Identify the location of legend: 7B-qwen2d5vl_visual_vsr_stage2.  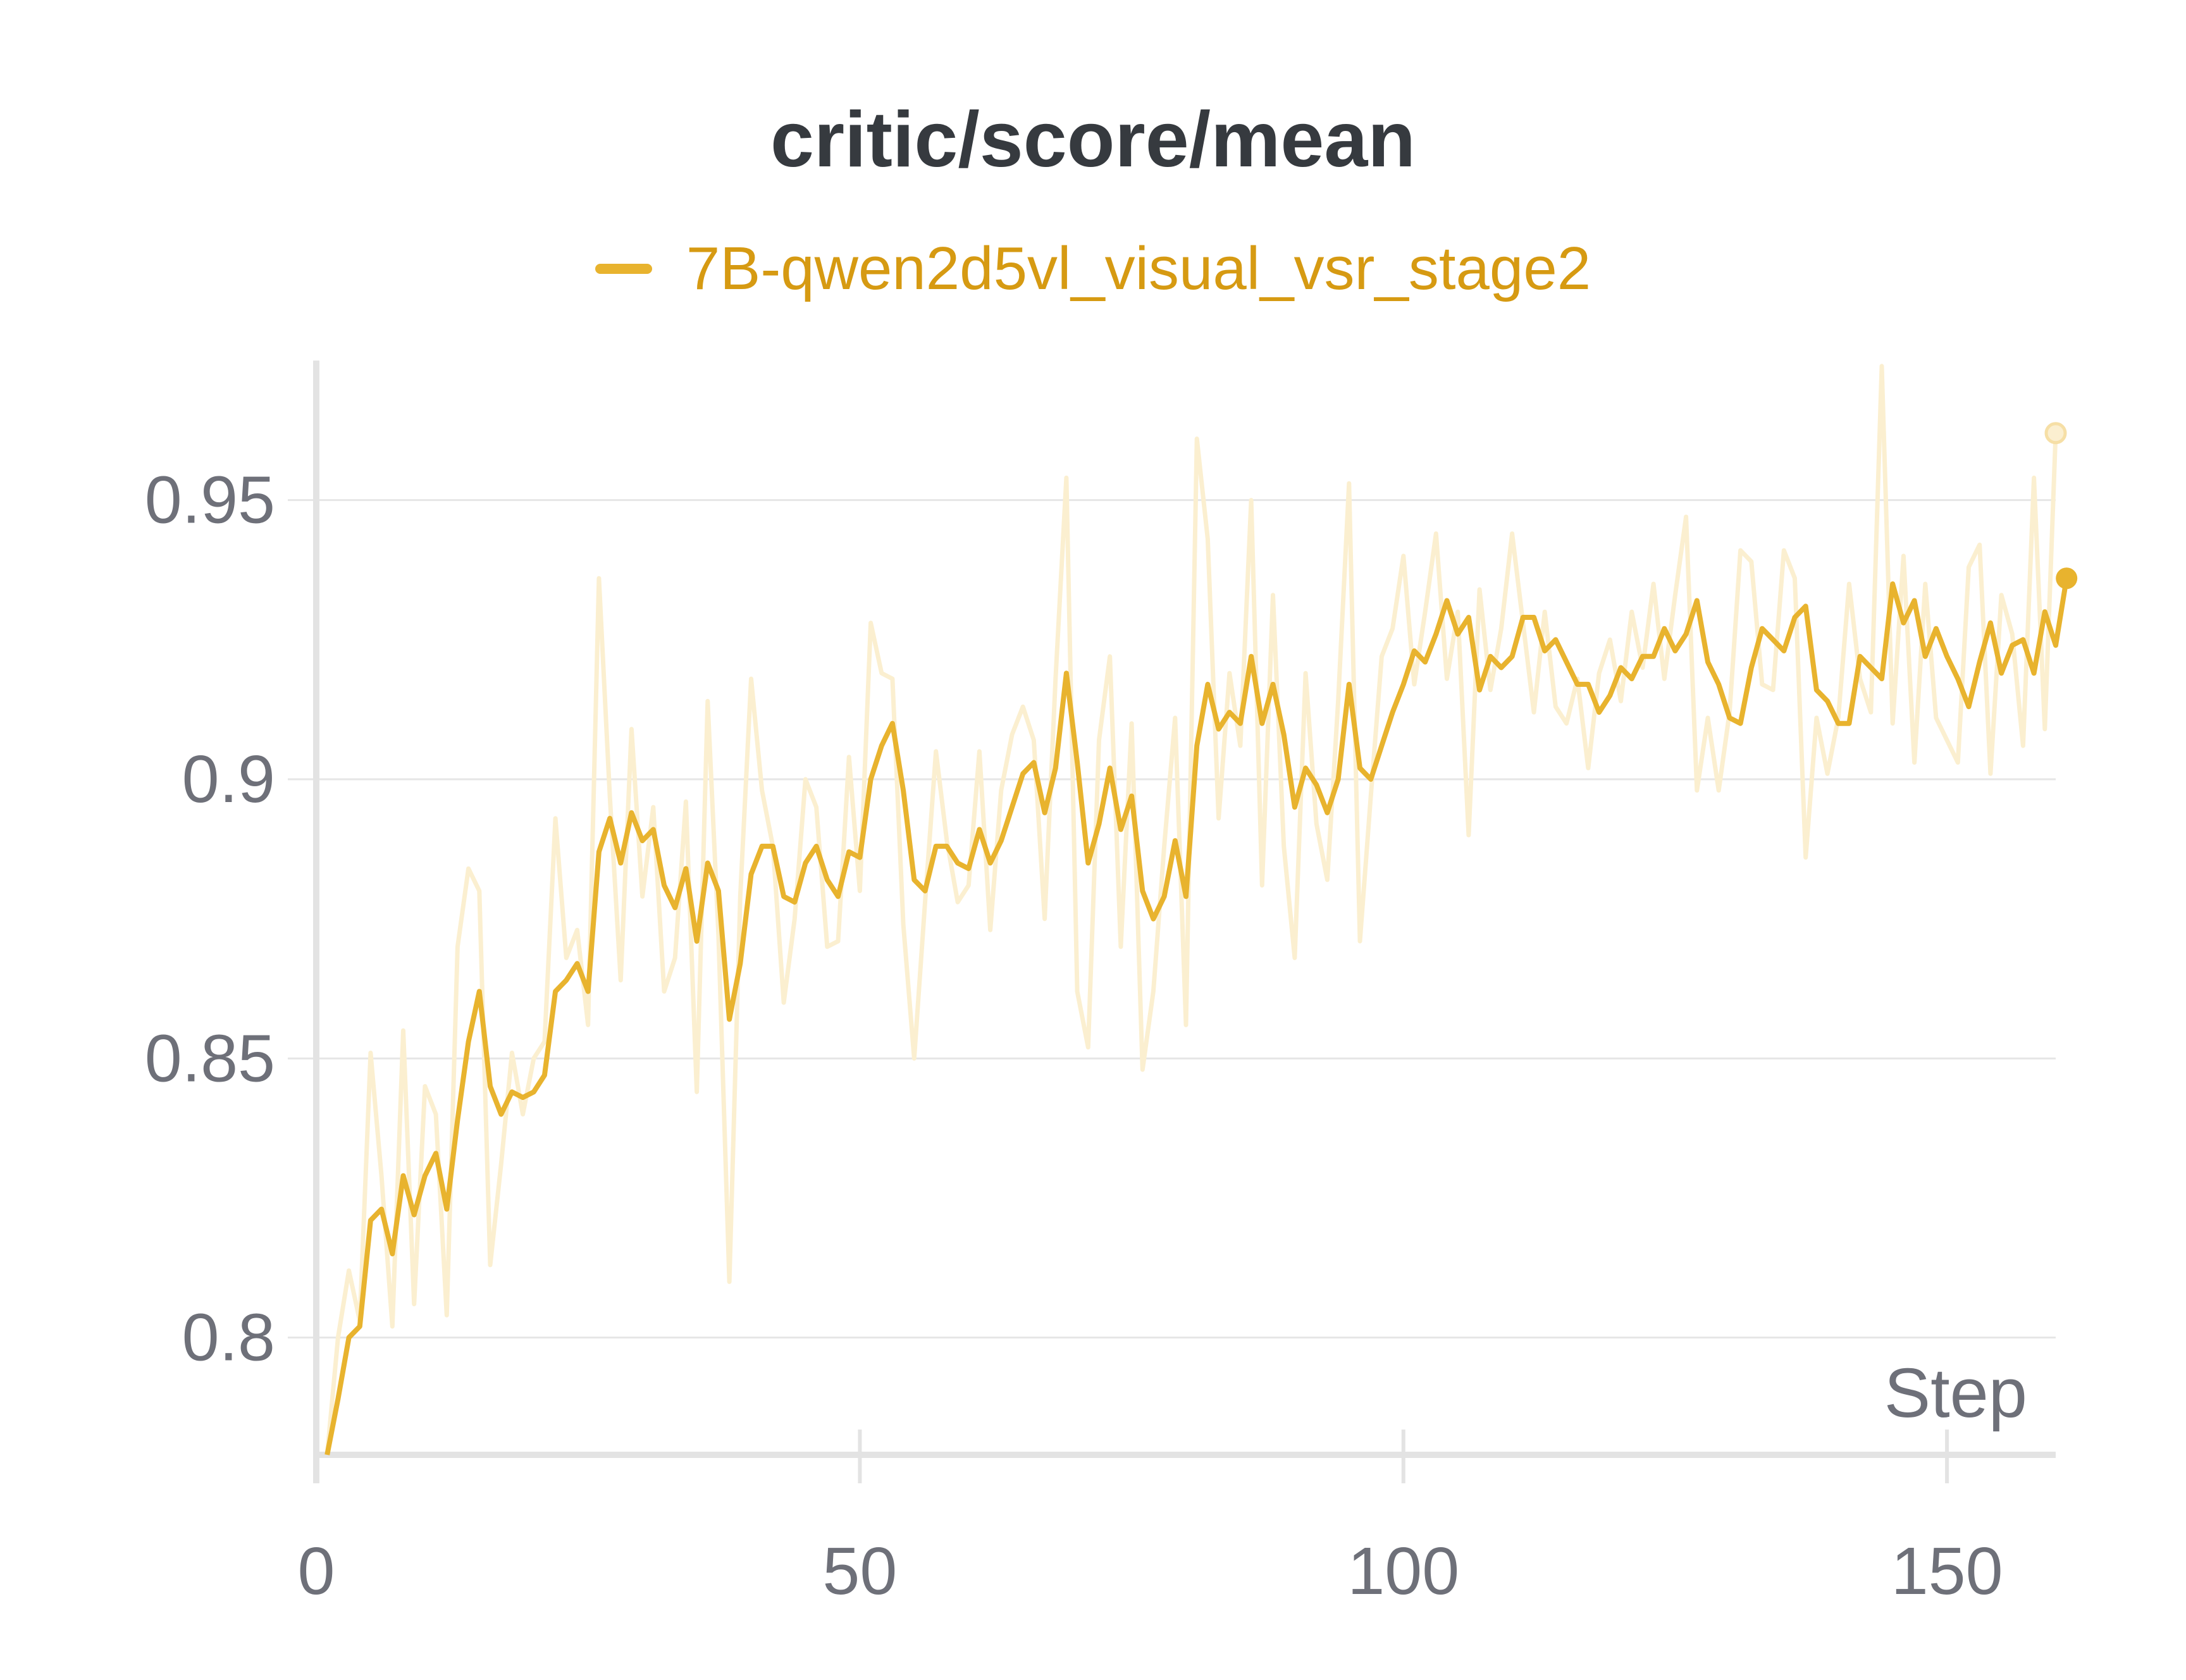
(1093, 269).